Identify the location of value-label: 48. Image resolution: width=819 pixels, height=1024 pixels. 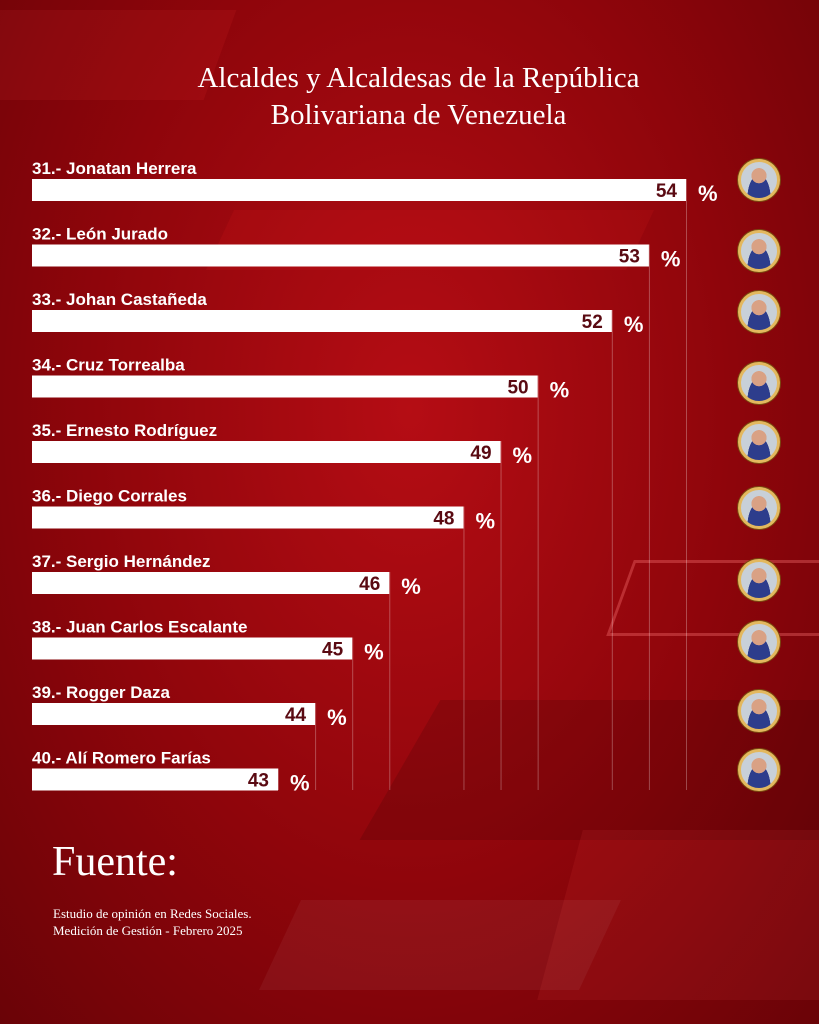
(443, 519).